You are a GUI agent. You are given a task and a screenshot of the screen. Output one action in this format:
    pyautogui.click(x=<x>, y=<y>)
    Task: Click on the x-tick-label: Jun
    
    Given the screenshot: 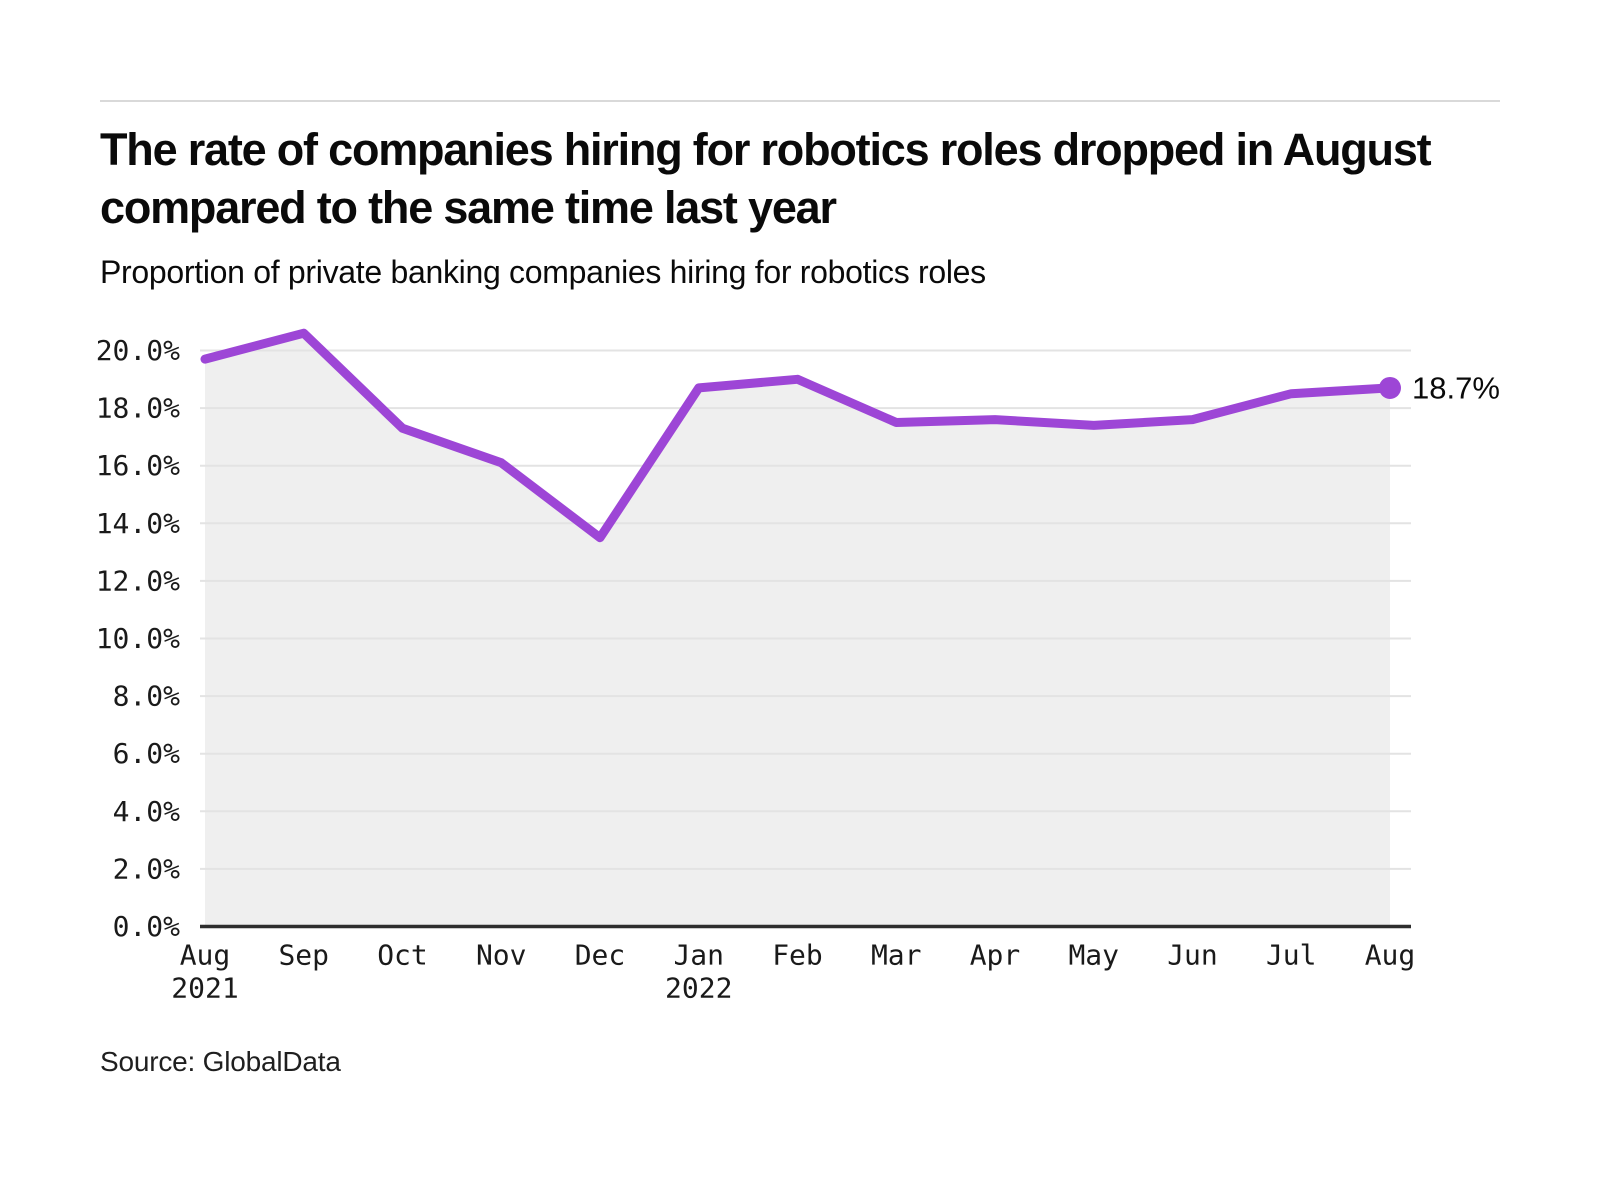 What is the action you would take?
    pyautogui.click(x=1192, y=955)
    